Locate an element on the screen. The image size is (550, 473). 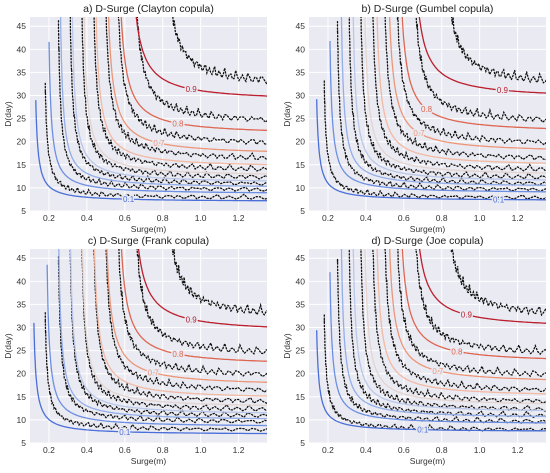
y-tick-label: 25 is located at coordinates (301, 351).